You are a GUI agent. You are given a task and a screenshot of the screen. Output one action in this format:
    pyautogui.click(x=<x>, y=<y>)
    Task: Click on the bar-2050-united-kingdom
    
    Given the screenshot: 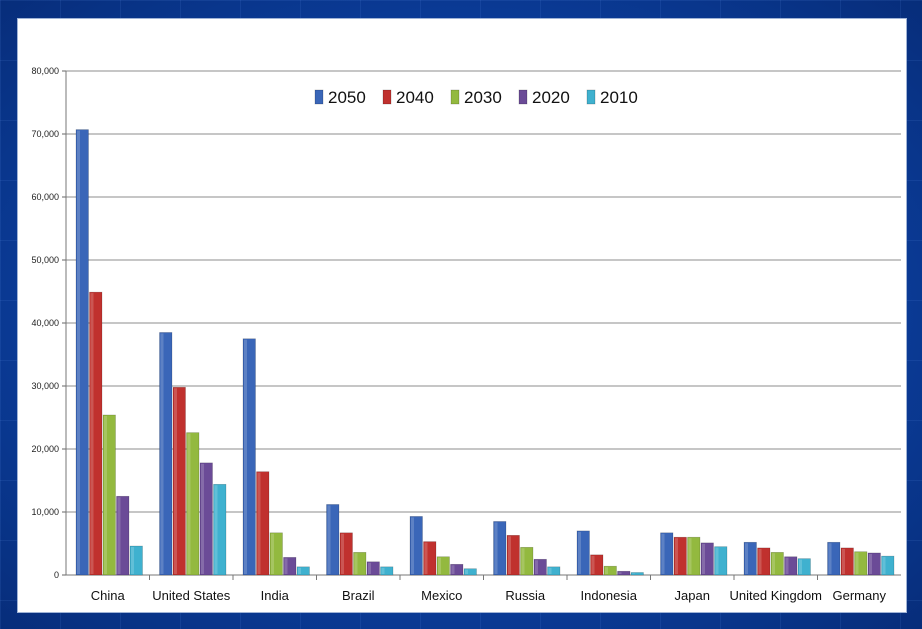 What is the action you would take?
    pyautogui.click(x=750, y=558)
    